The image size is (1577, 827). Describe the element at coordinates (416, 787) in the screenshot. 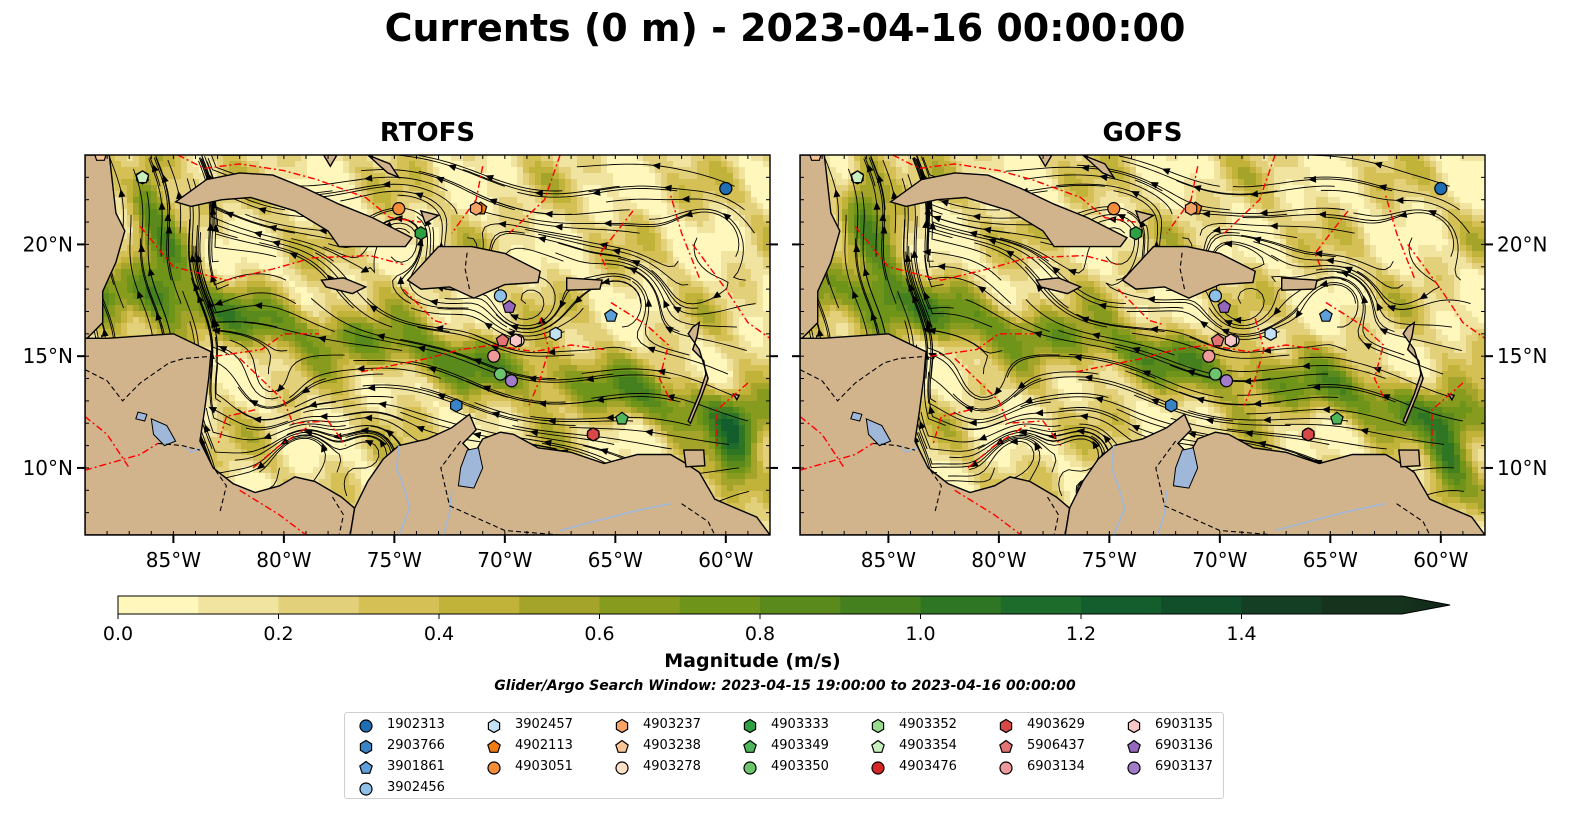

I see `legend-entry-label: 3902456` at that location.